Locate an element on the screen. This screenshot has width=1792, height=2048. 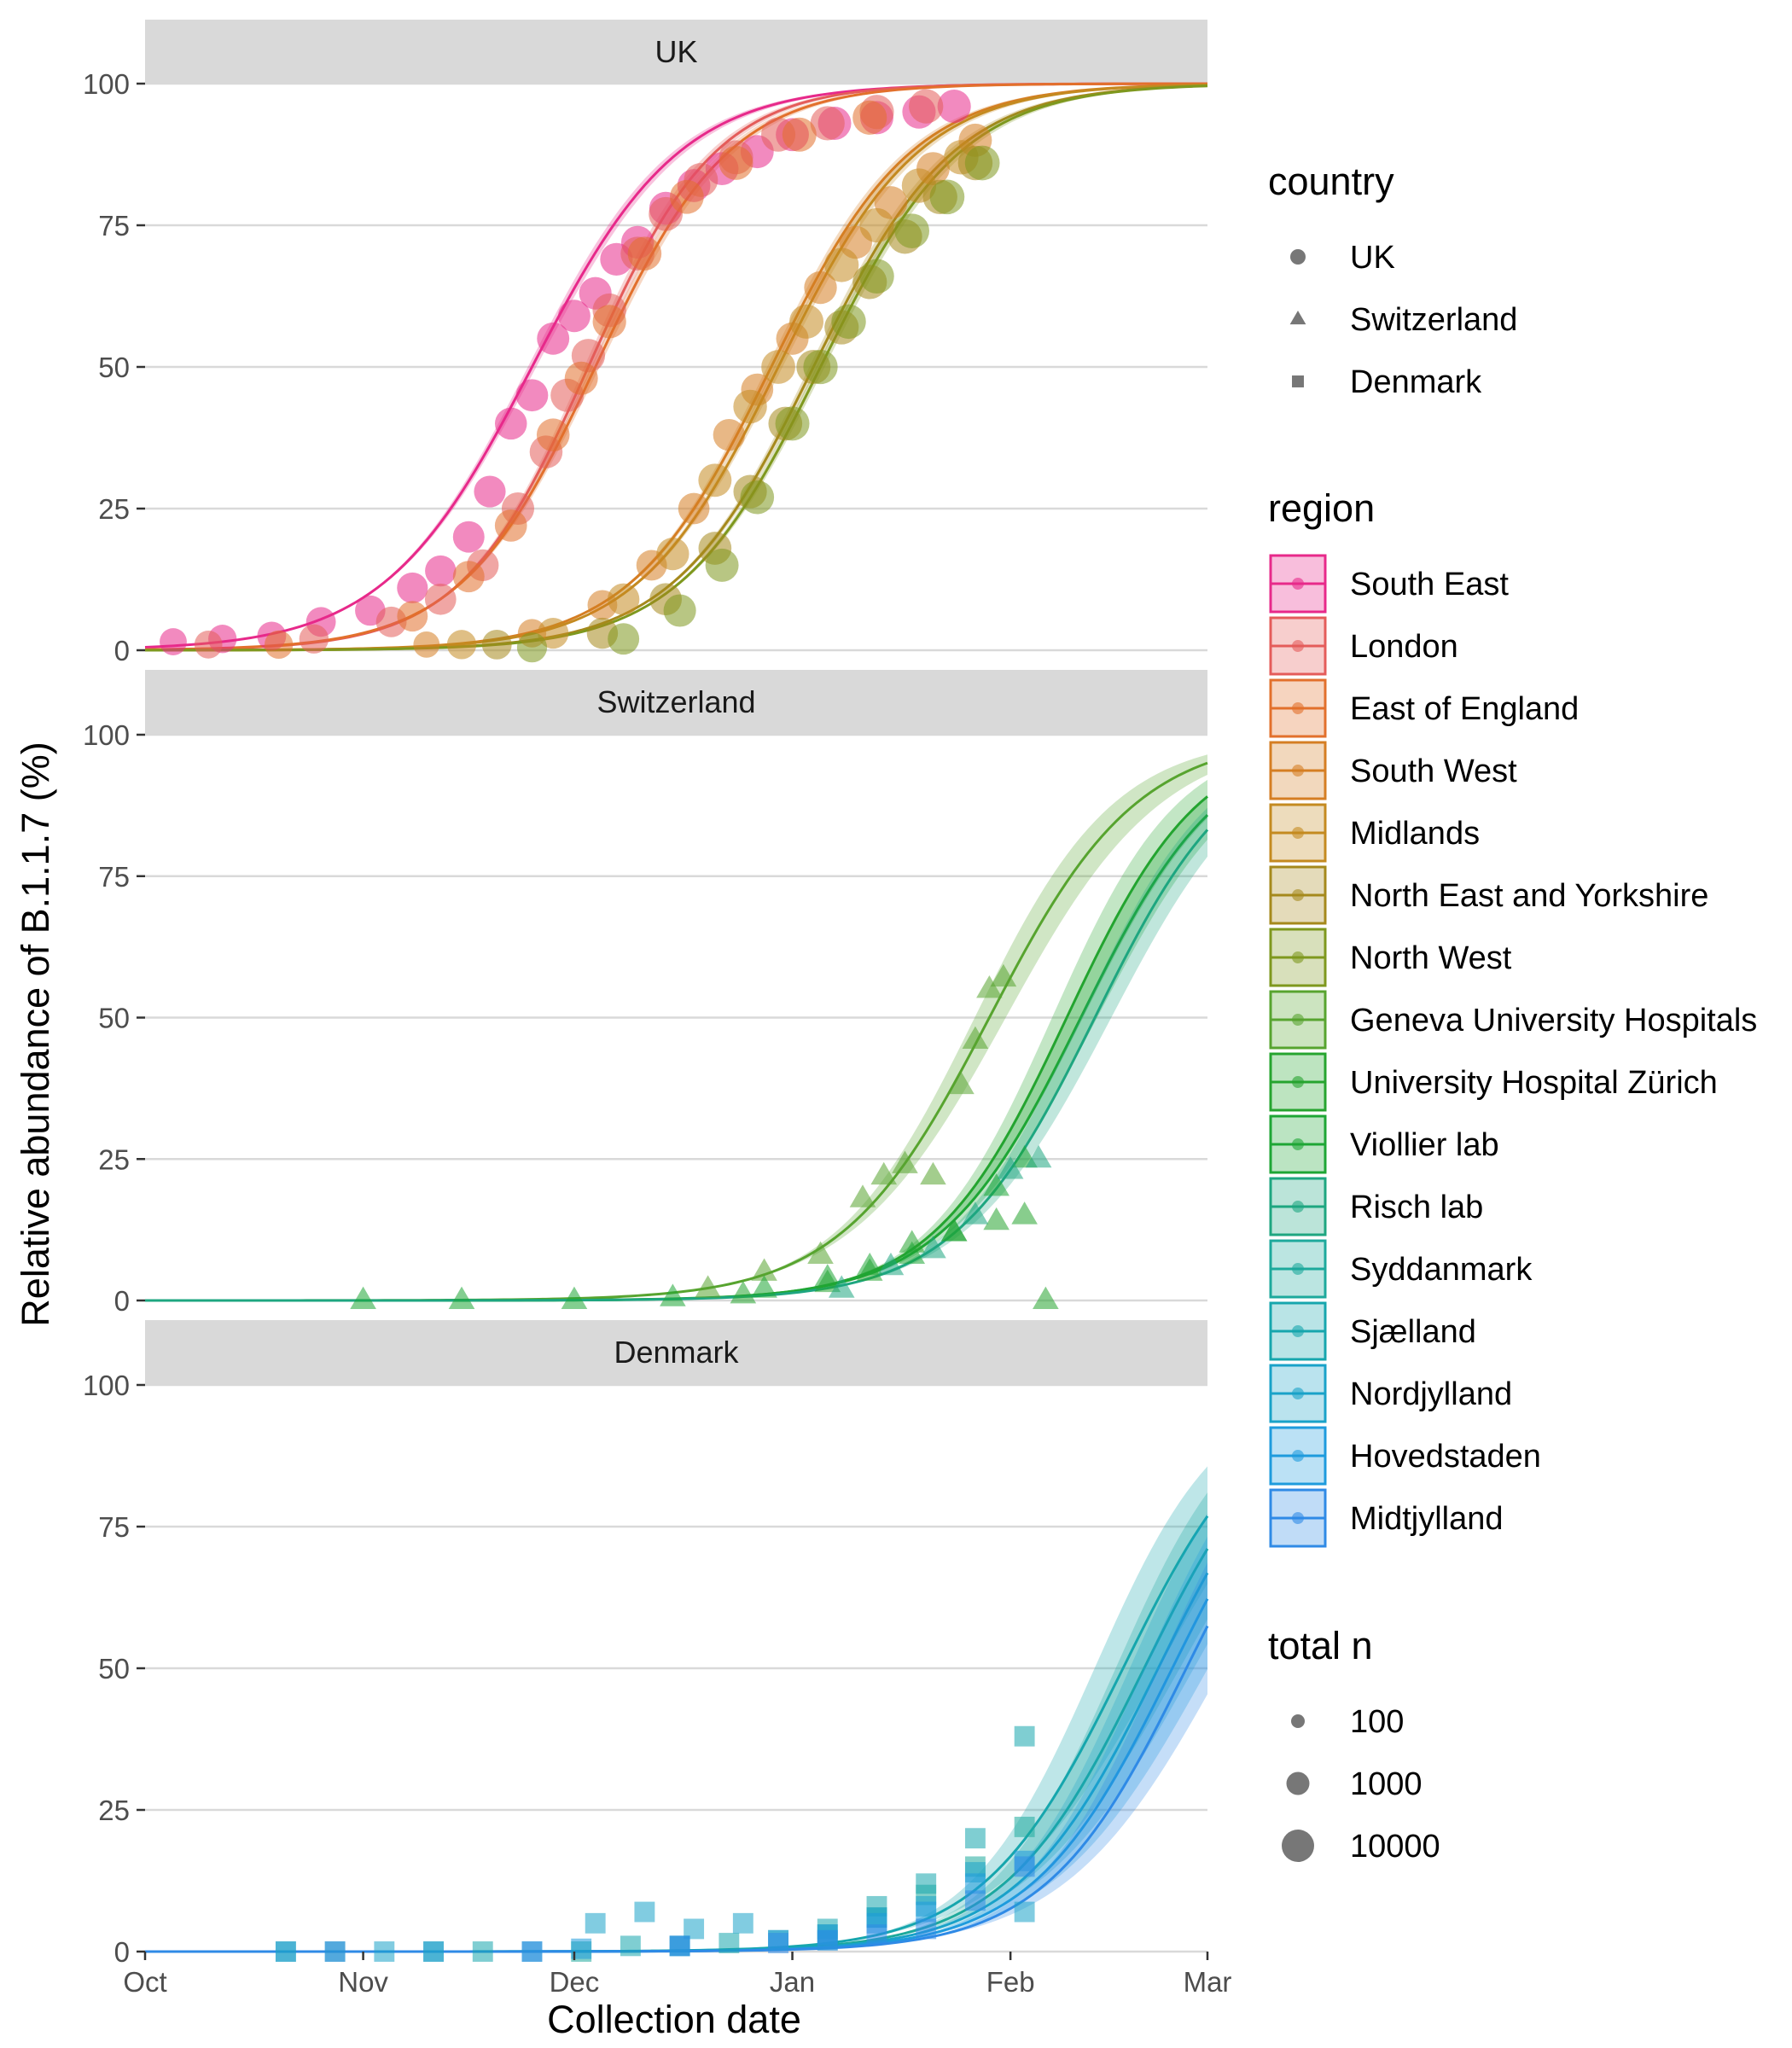
facet-strip-label: Switzerland is located at coordinates (675, 701).